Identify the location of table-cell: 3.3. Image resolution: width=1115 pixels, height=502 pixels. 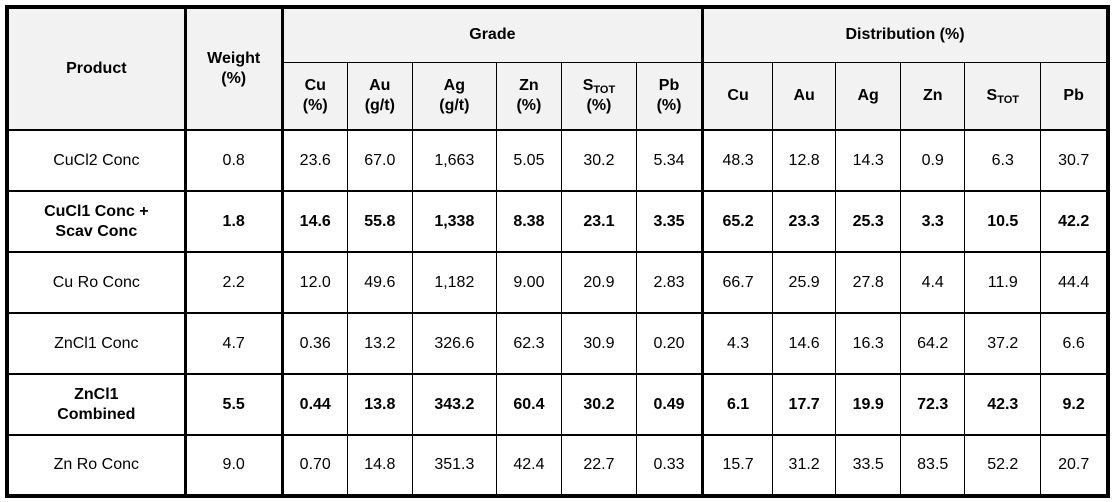
(933, 221).